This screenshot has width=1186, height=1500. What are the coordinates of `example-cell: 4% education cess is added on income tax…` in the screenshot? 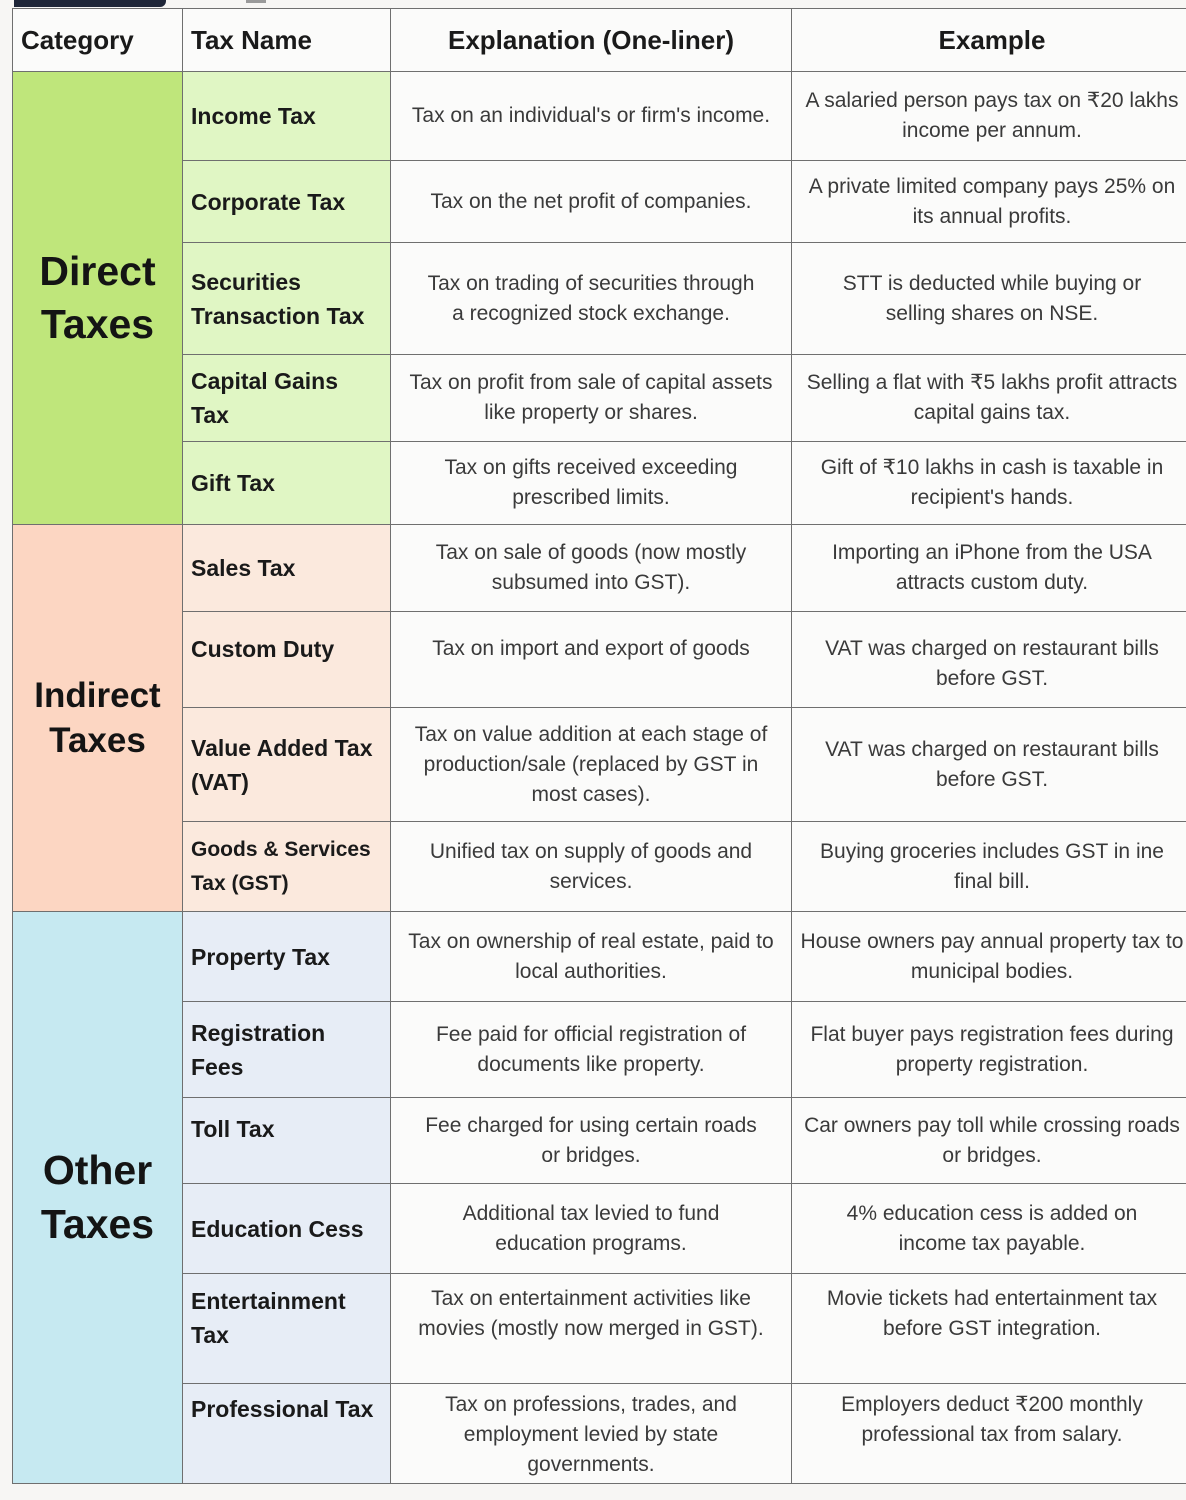 It's located at (988, 1228).